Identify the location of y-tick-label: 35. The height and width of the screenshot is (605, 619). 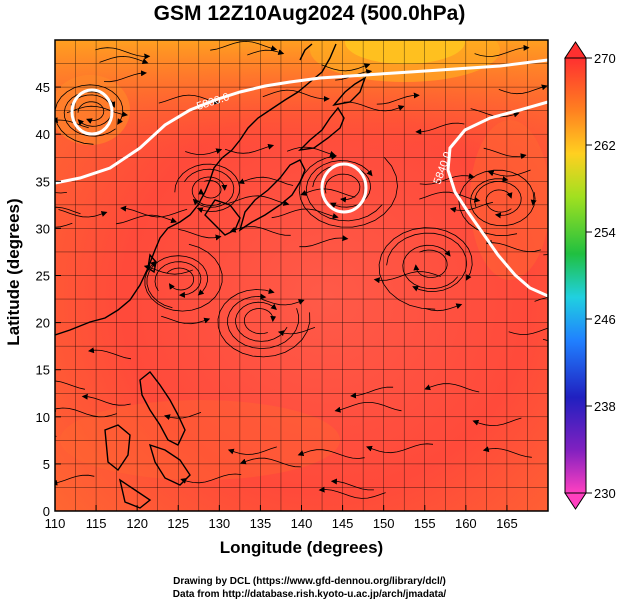
(43, 181).